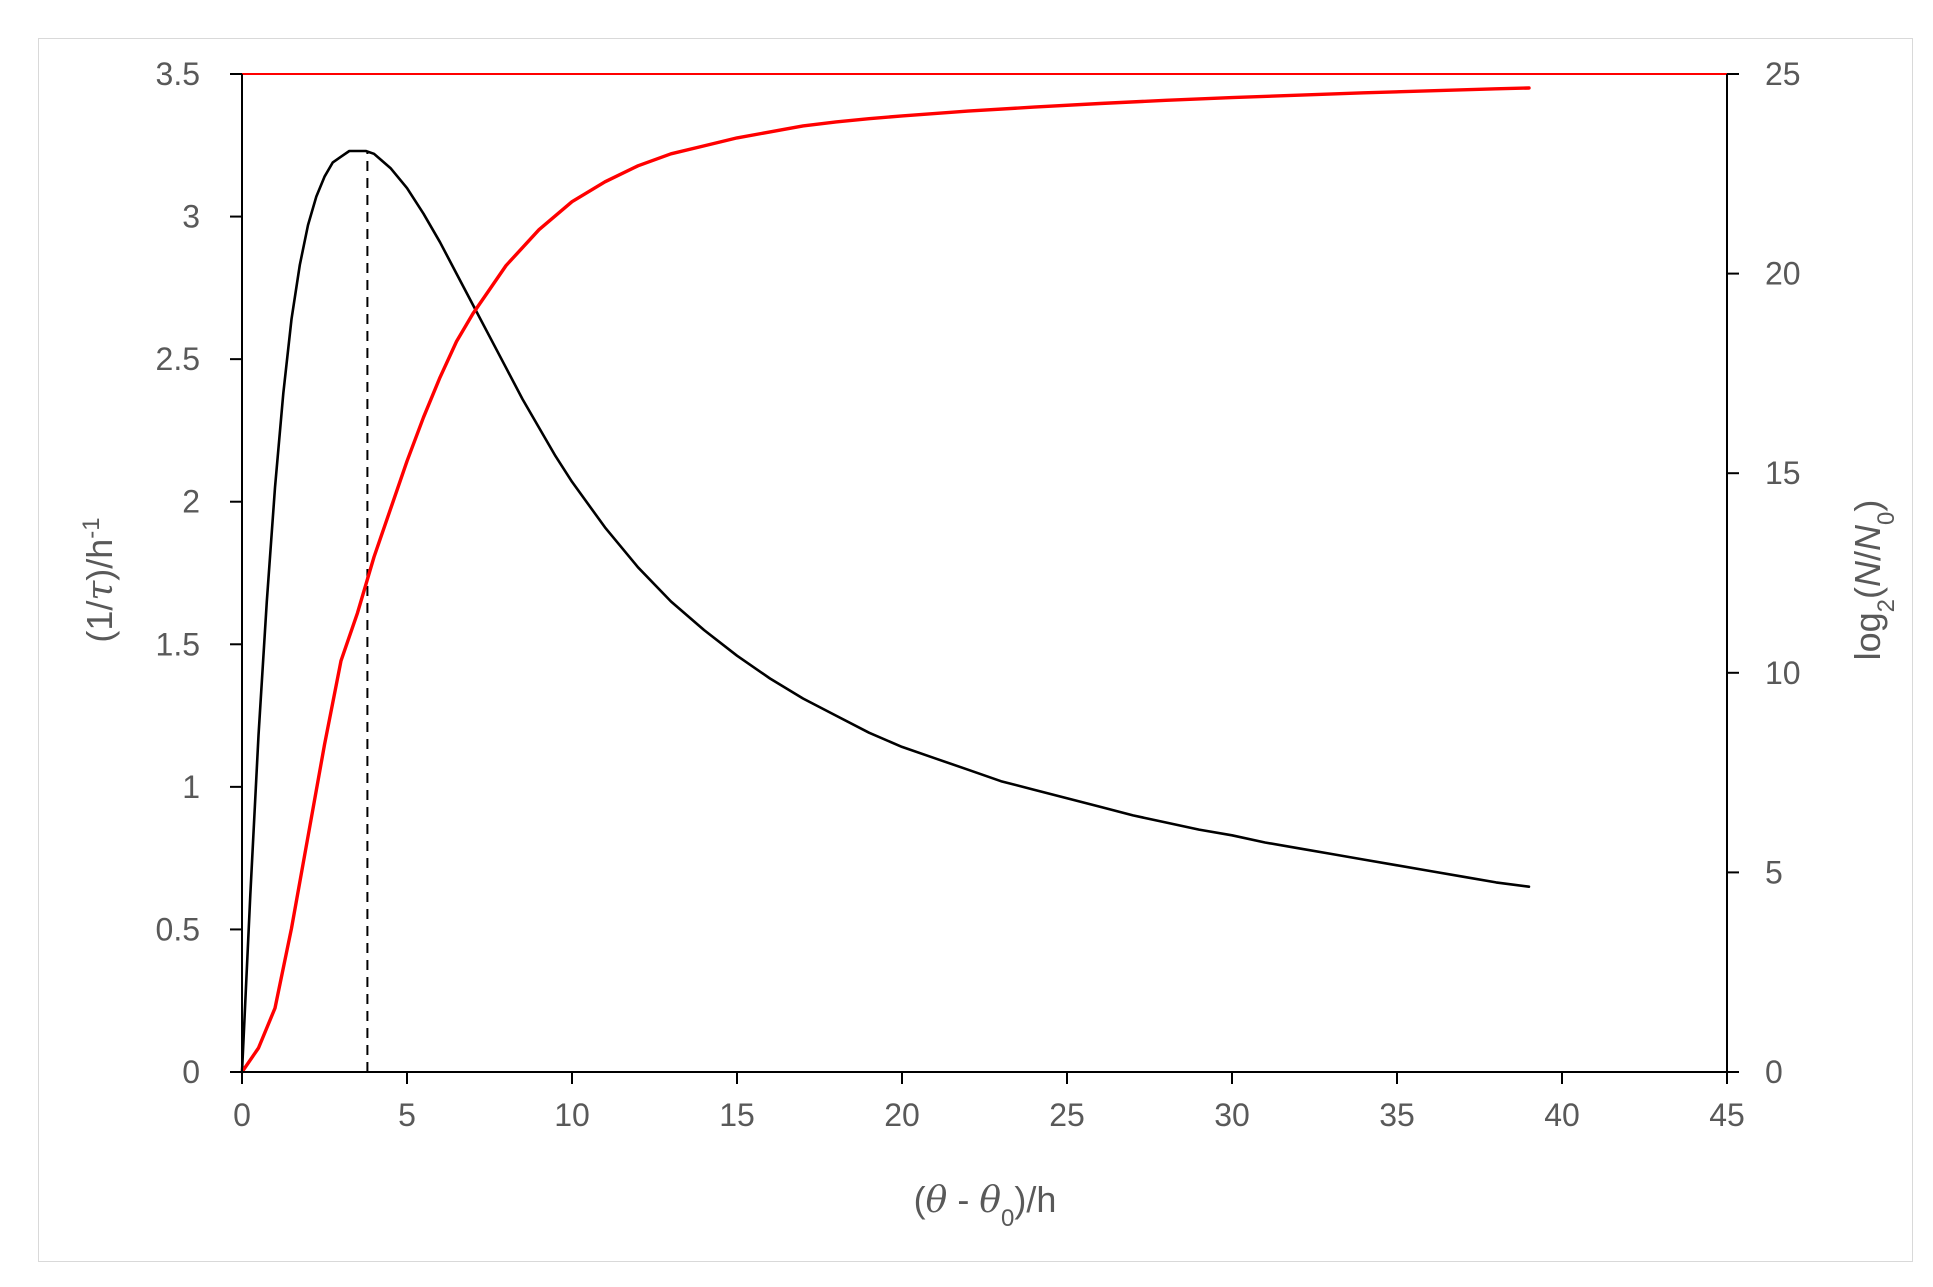 Image resolution: width=1933 pixels, height=1287 pixels. Describe the element at coordinates (1783, 673) in the screenshot. I see `y-right-tick-label: 10` at that location.